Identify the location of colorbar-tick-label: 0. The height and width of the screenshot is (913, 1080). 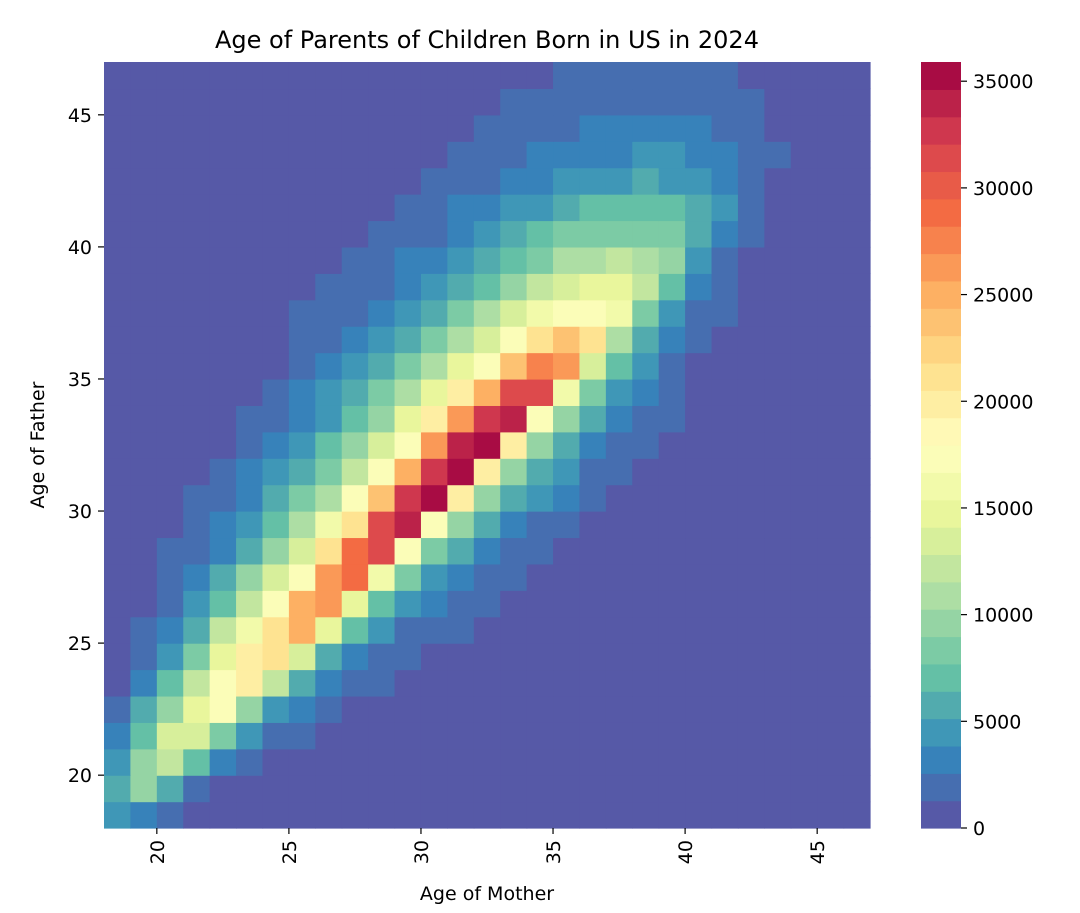
(979, 829).